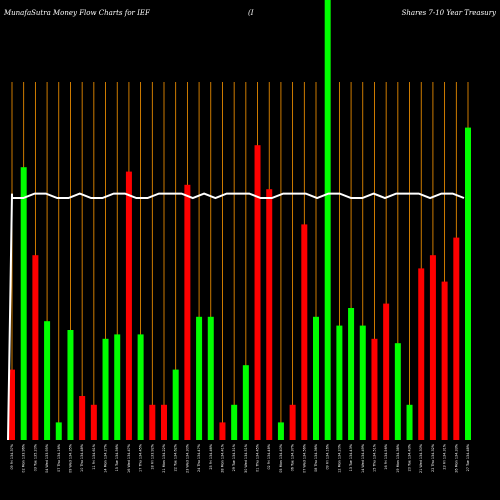 This screenshot has height=500, width=500. What do you see at coordinates (363, 458) in the screenshot?
I see `tick-label: 14 Wed 134.49%` at bounding box center [363, 458].